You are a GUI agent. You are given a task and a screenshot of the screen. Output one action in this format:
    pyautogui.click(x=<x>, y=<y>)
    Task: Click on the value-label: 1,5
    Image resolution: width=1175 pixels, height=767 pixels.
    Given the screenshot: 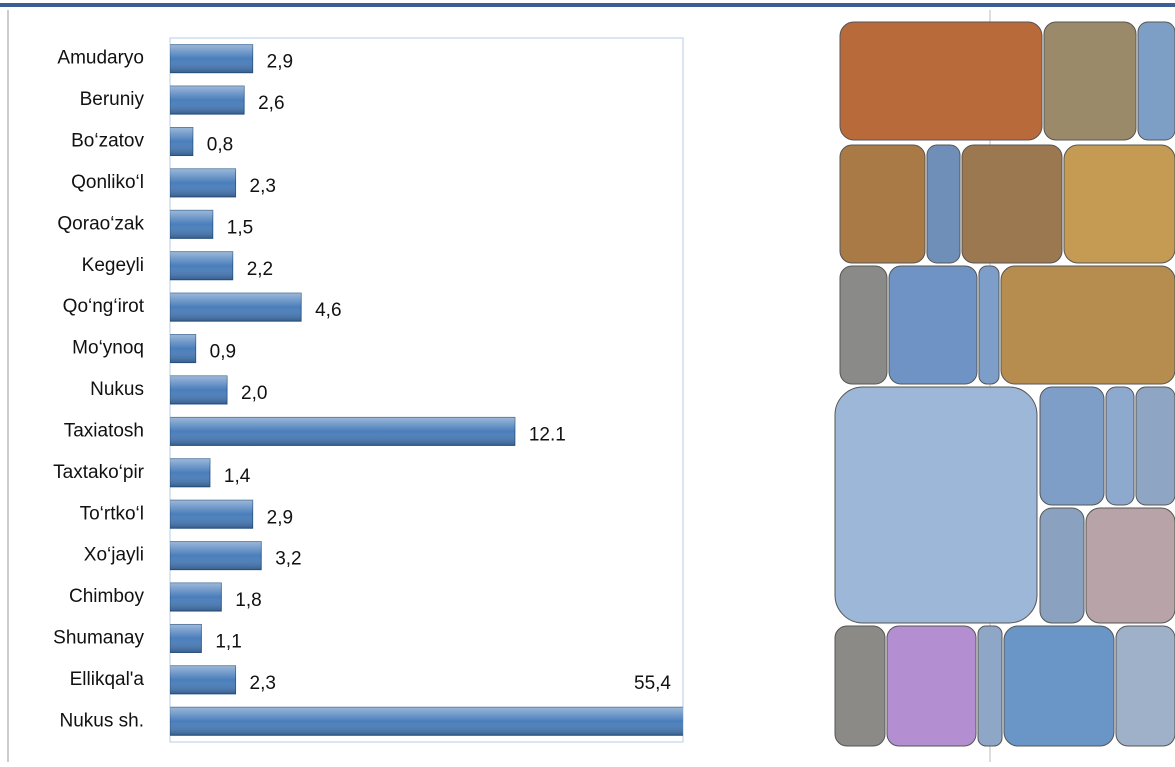 What is the action you would take?
    pyautogui.click(x=240, y=227)
    